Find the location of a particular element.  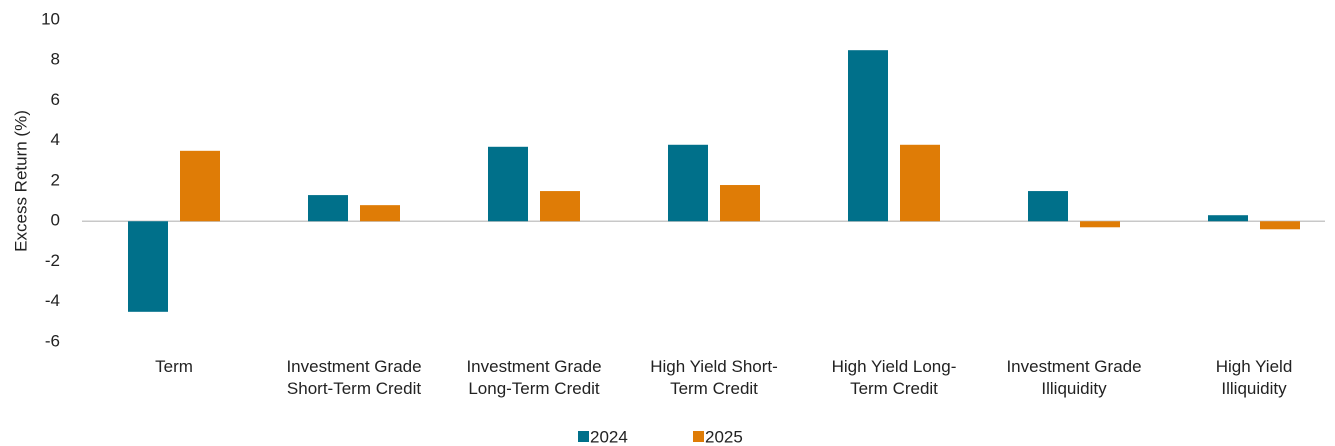

x-tick-label: Term is located at coordinates (174, 366).